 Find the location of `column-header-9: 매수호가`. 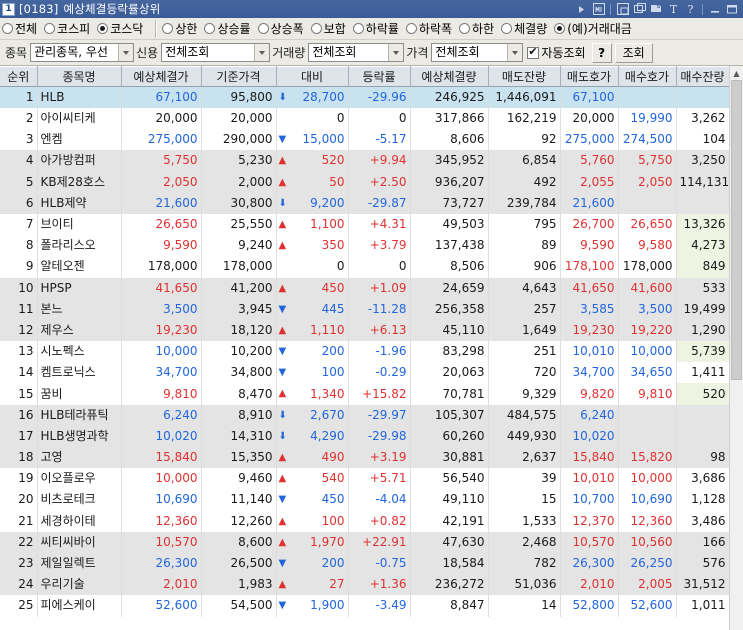

column-header-9: 매수호가 is located at coordinates (647, 76).